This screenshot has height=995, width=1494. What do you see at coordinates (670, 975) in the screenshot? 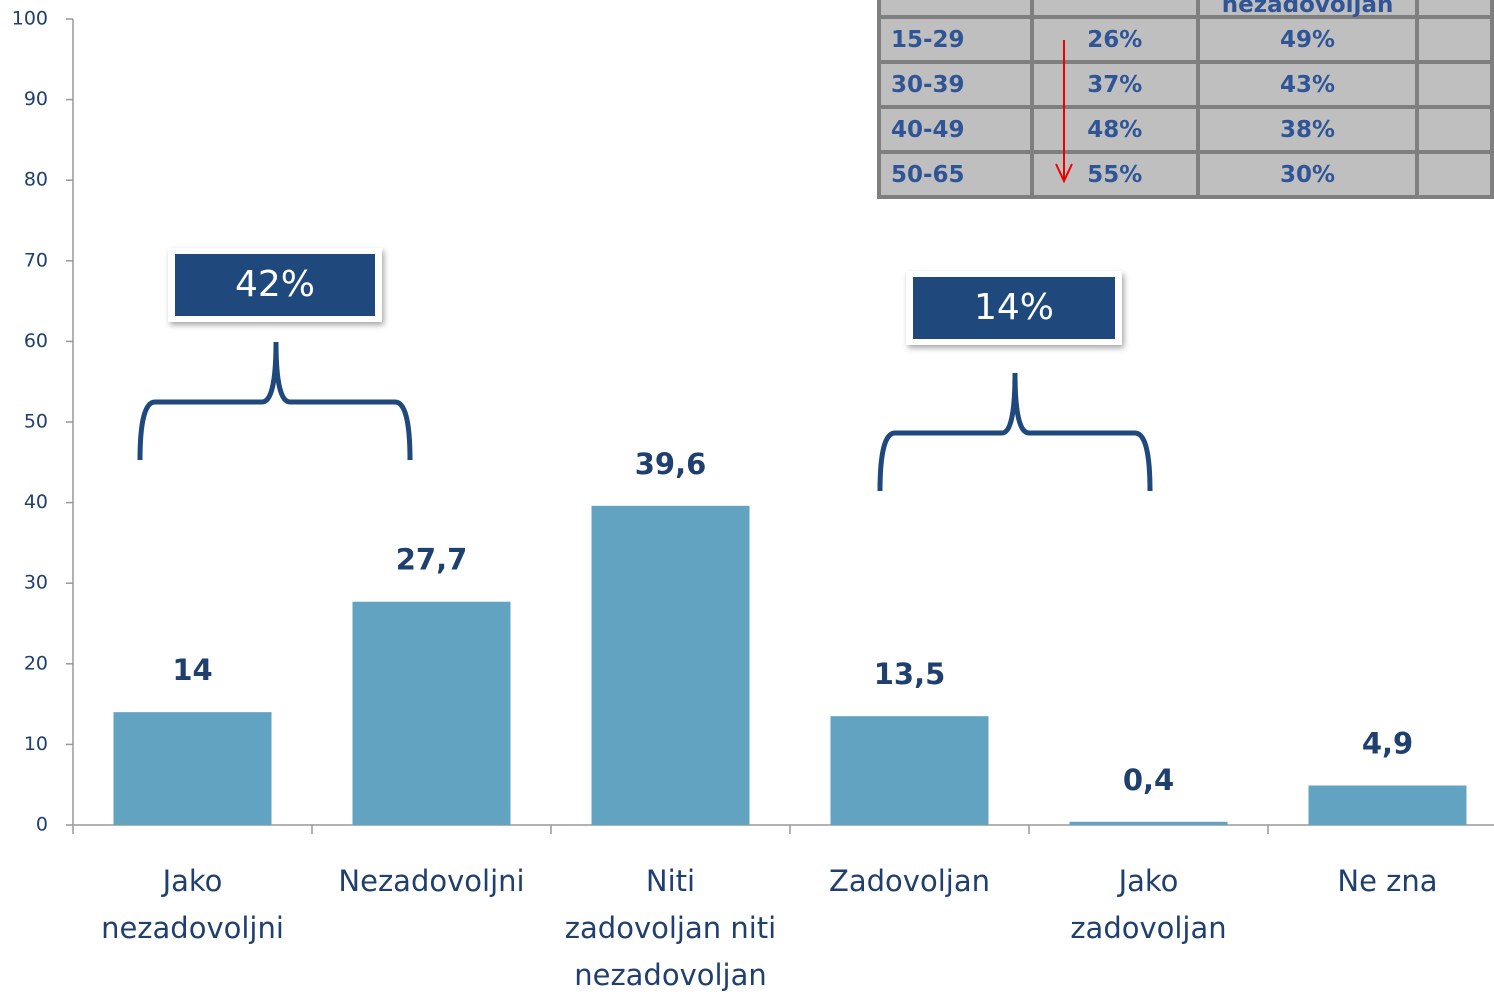
I see `x-tick-label: nezadovoljan` at bounding box center [670, 975].